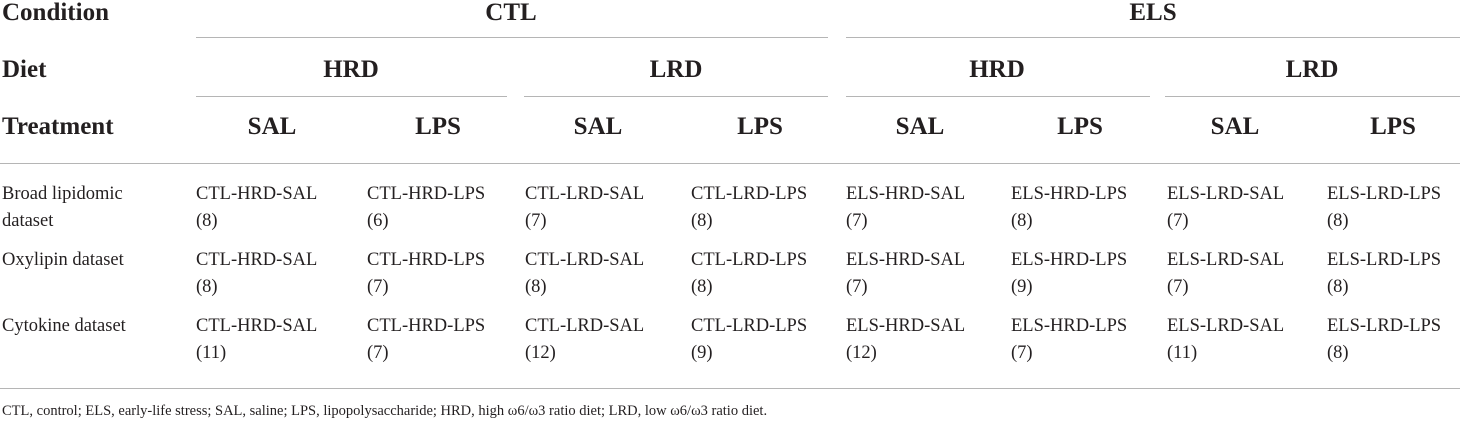 This screenshot has width=1460, height=423. What do you see at coordinates (1069, 207) in the screenshot?
I see `table-cell: ELS-HRD-LPS (8)` at bounding box center [1069, 207].